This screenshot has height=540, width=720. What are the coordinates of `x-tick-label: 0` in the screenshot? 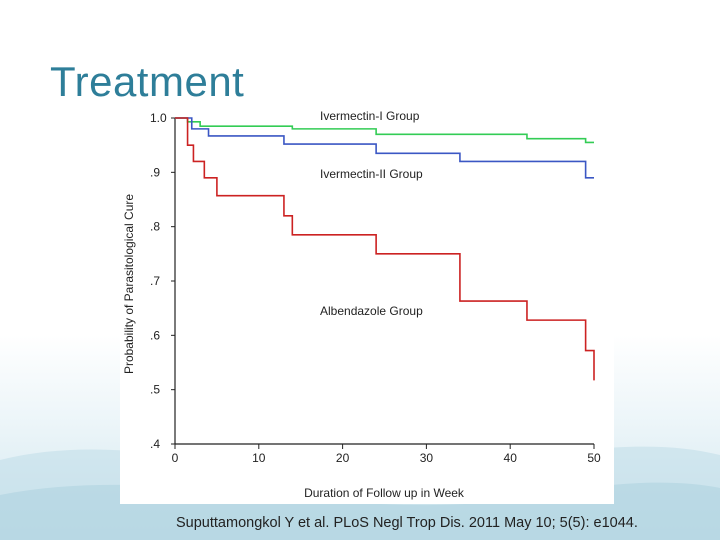 It's located at (175, 458).